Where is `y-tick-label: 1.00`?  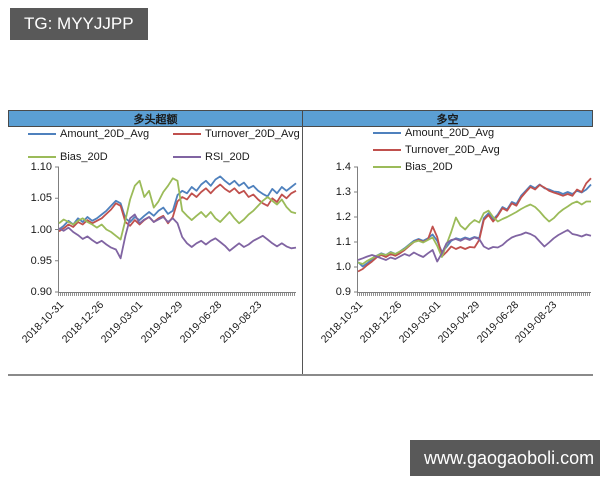
y-tick-label: 1.00 is located at coordinates (41, 229).